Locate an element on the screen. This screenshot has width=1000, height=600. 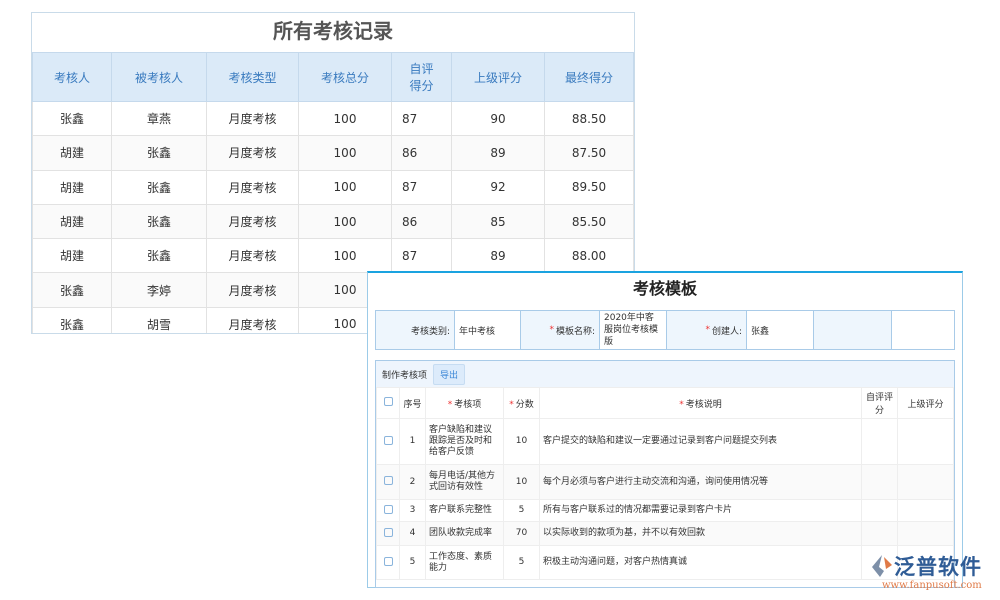
table-row: 张鑫 章燕 月度考核 100 87 90 88.50 is located at coordinates (333, 118).